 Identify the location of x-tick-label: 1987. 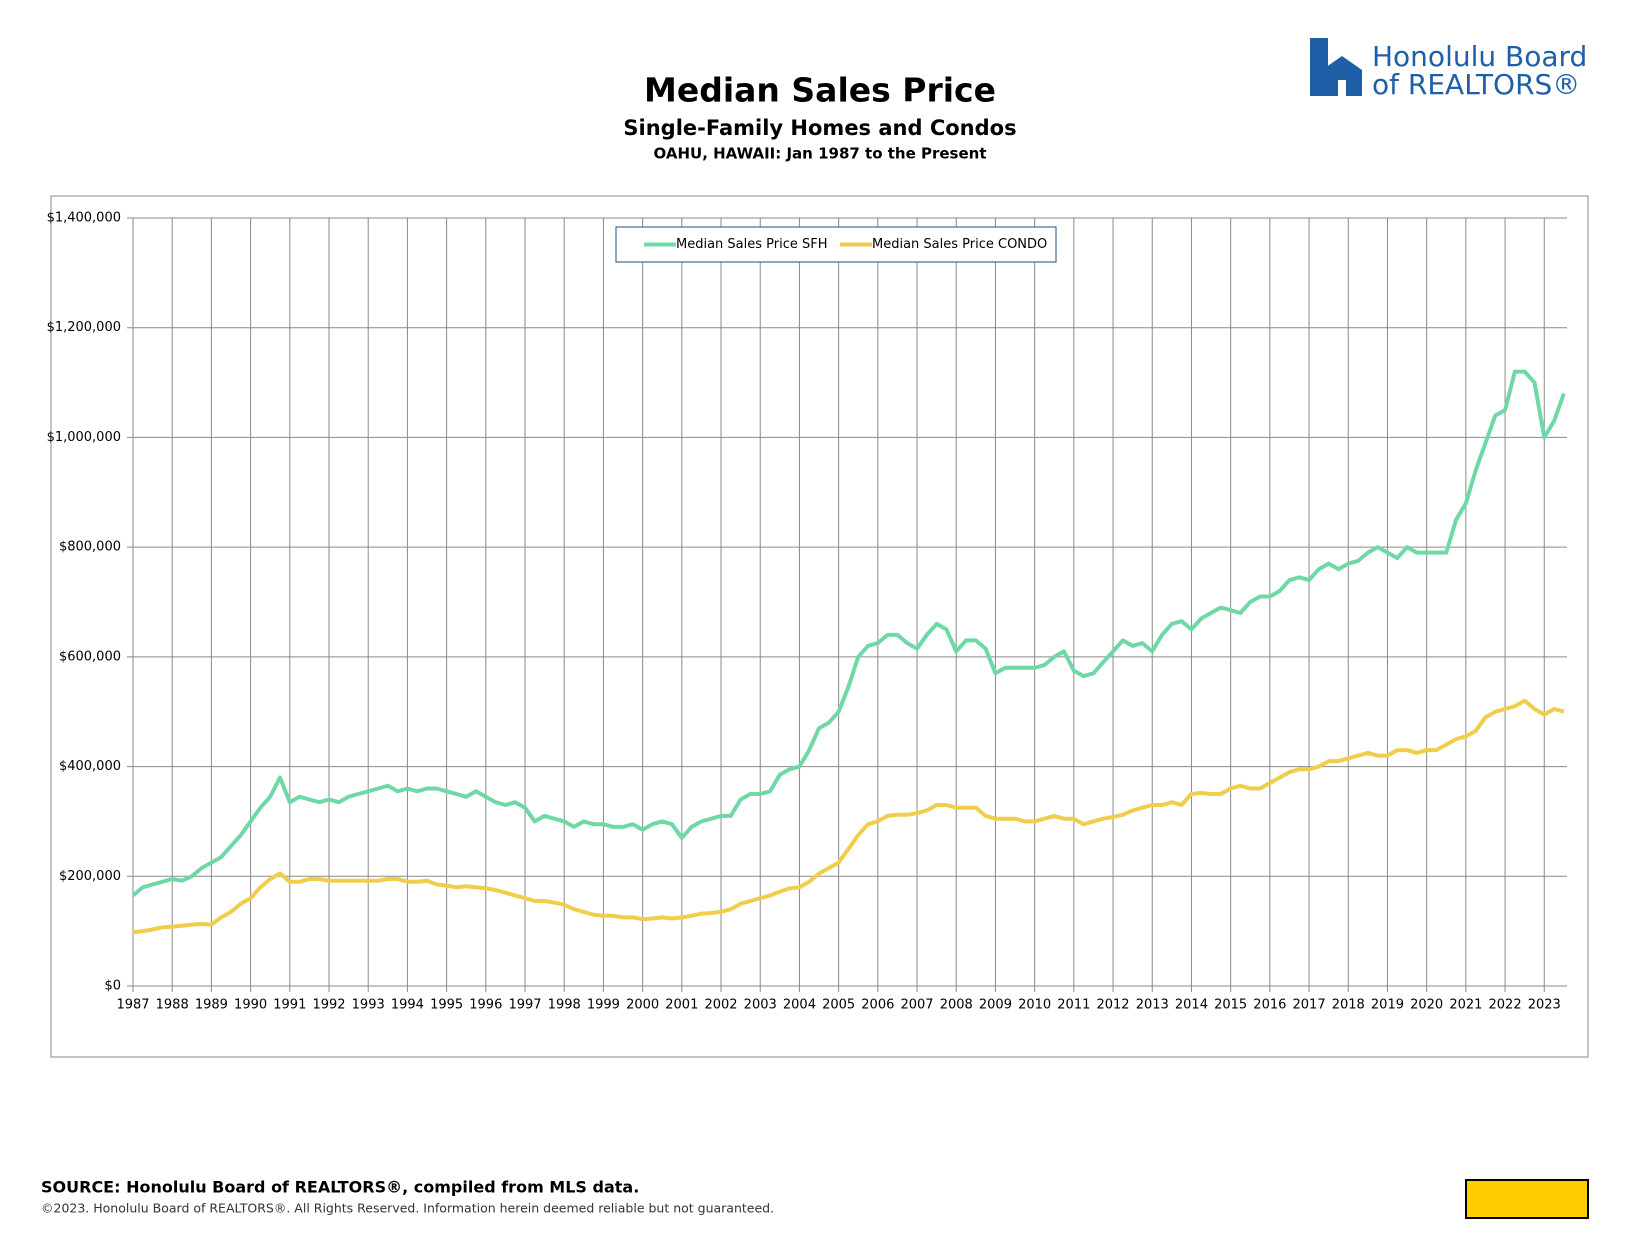
(132, 1005).